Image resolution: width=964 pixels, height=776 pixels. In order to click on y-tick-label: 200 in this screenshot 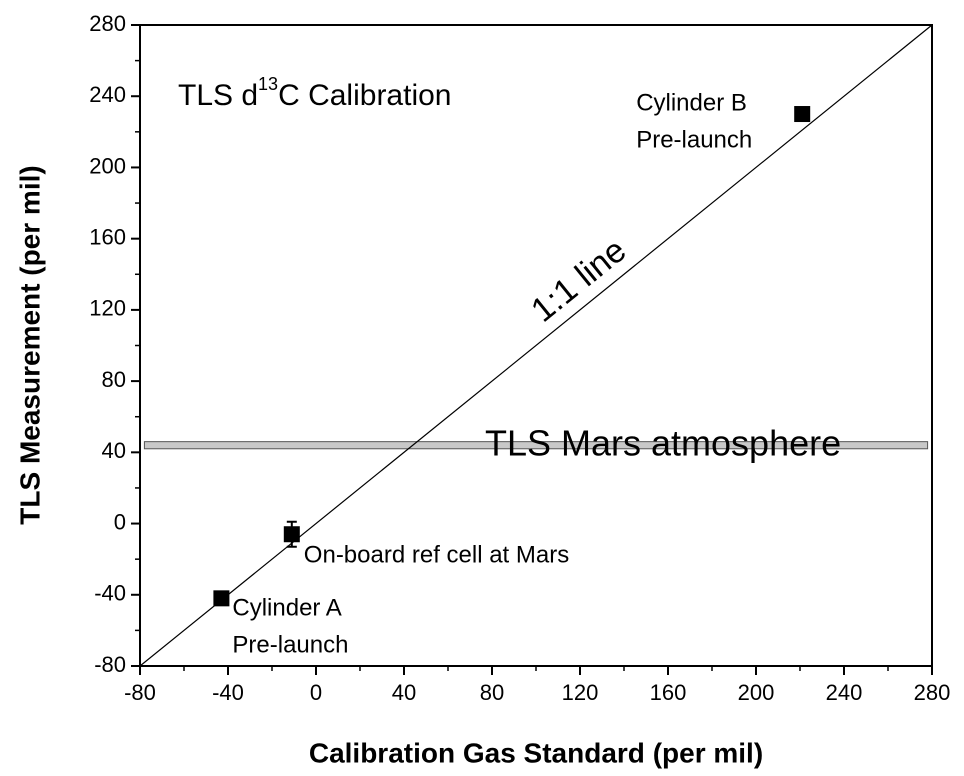, I will do `click(107, 165)`.